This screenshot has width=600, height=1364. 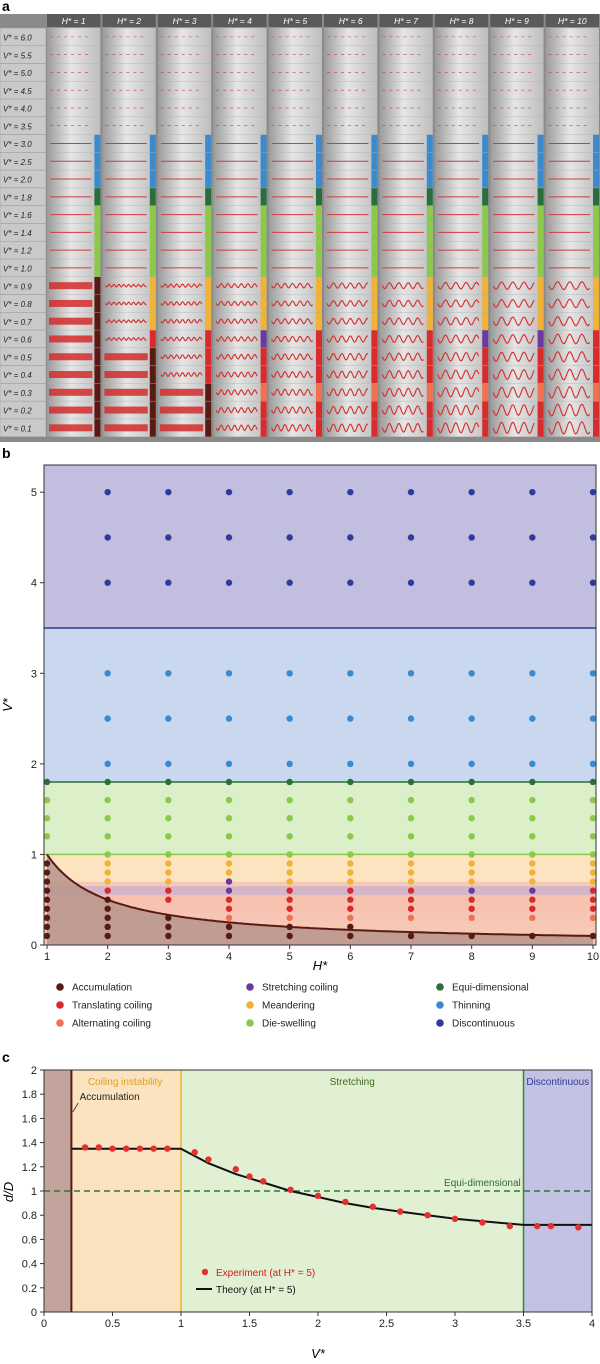 What do you see at coordinates (386, 1324) in the screenshot?
I see `x-tick-label: 2.5` at bounding box center [386, 1324].